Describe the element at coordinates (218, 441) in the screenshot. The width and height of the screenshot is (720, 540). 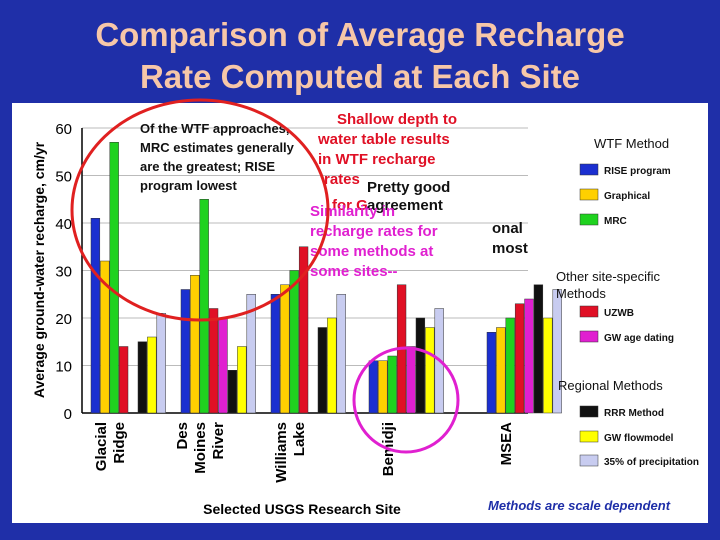
I see `x-tick-label: River` at that location.